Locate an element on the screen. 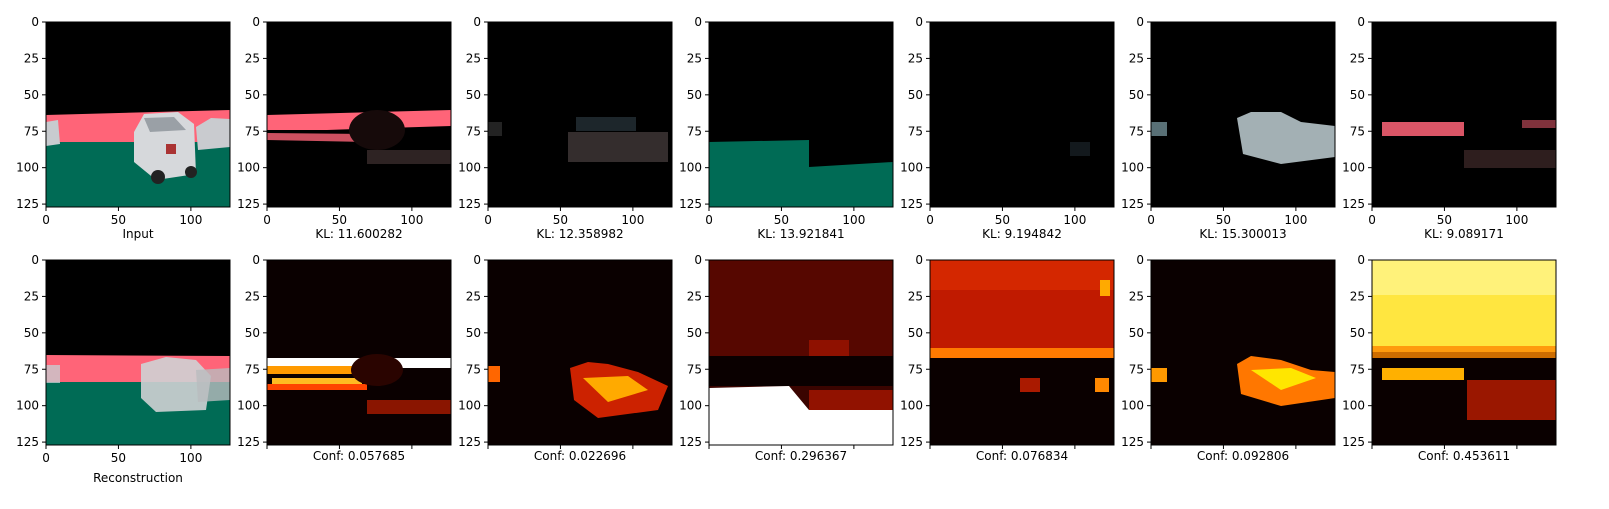 This screenshot has height=509, width=1609. panel-kl-4: 0 50 100 0 25 50 75 100 125 is located at coordinates (1004, 125).